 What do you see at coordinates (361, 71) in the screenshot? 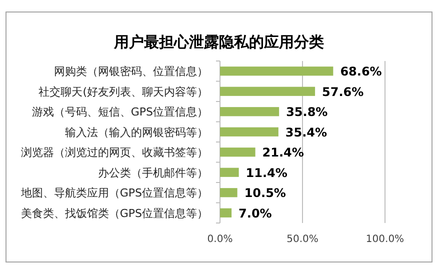
I see `data-label: 68.6%` at bounding box center [361, 71].